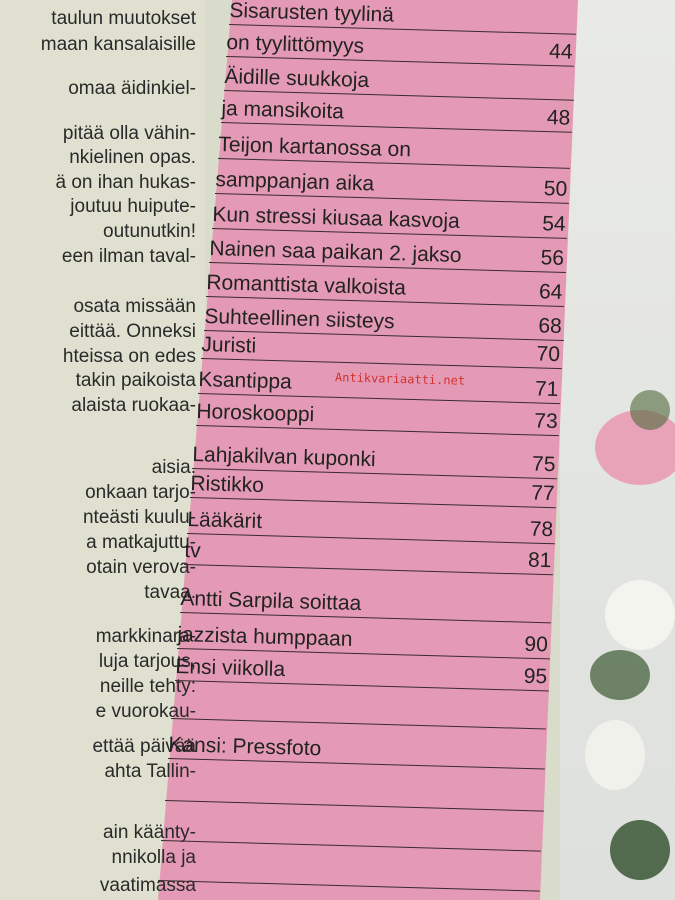  What do you see at coordinates (314, 147) in the screenshot?
I see `contents-title: Teijon kartanossa on` at bounding box center [314, 147].